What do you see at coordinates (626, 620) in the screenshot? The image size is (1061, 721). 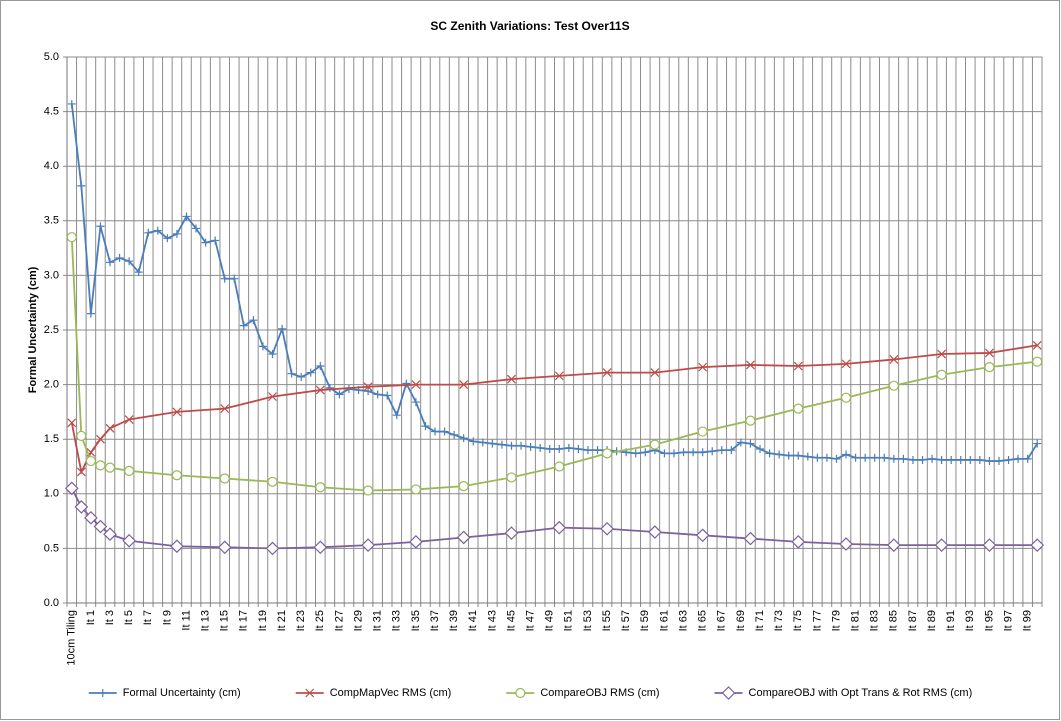 I see `x-tick-label: It 57` at bounding box center [626, 620].